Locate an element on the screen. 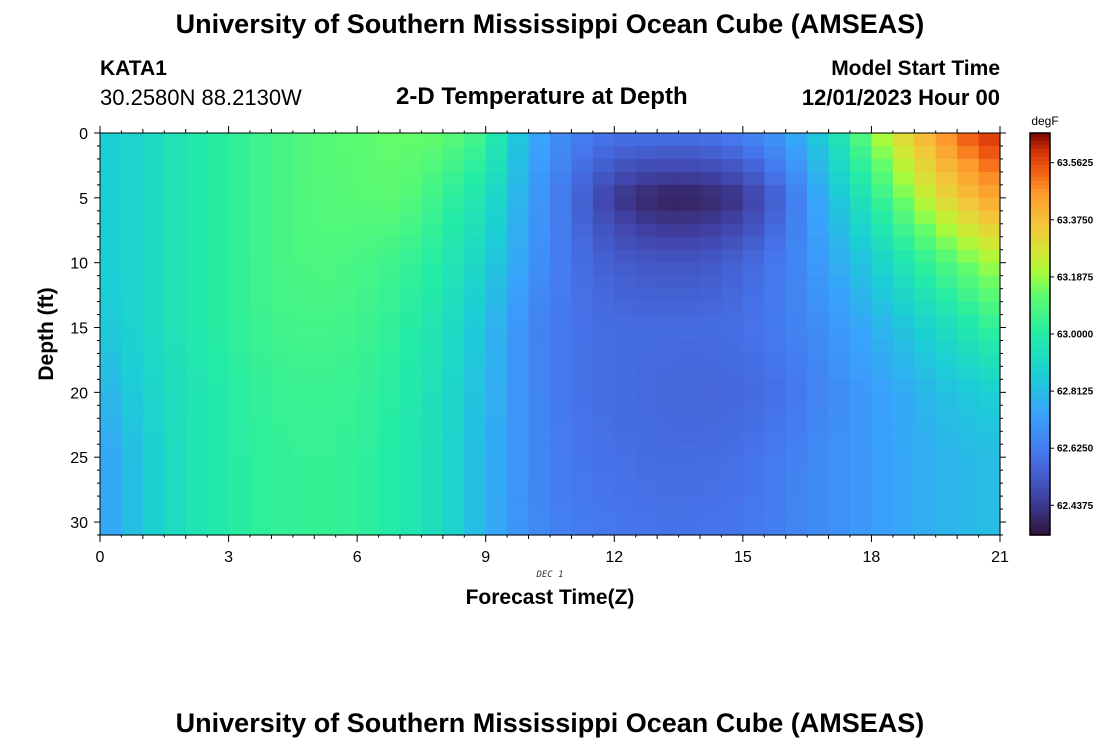 The height and width of the screenshot is (750, 1100). colorbar-tick-label: 63.1875 is located at coordinates (1075, 277).